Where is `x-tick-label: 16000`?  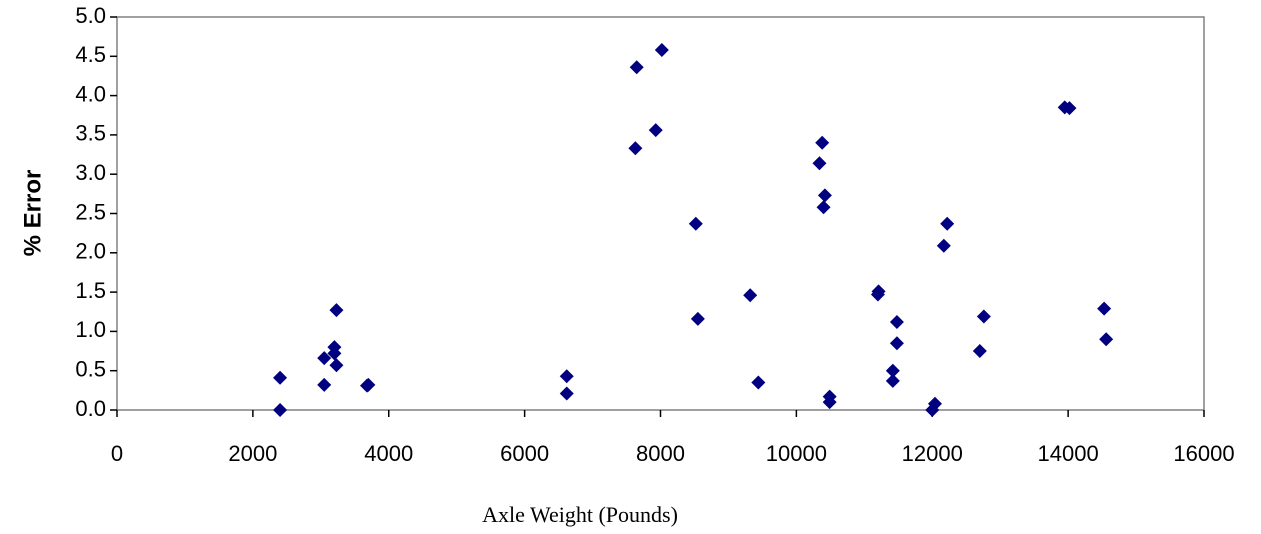
x-tick-label: 16000 is located at coordinates (1203, 453).